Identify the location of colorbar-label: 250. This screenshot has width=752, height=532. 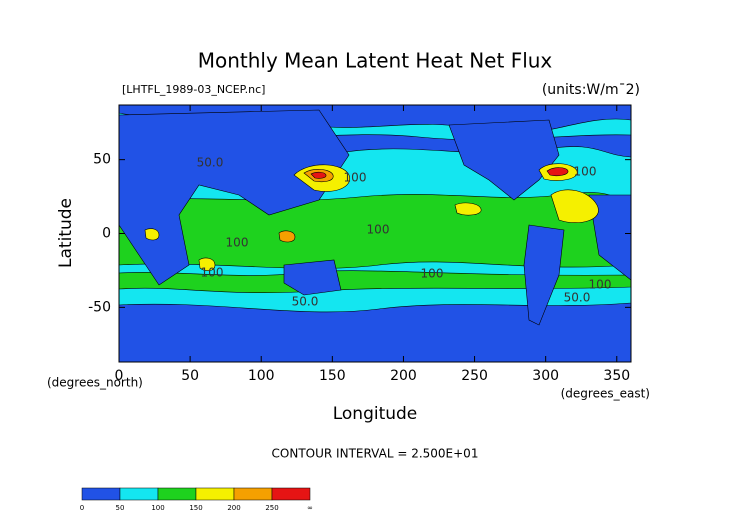
(271, 508).